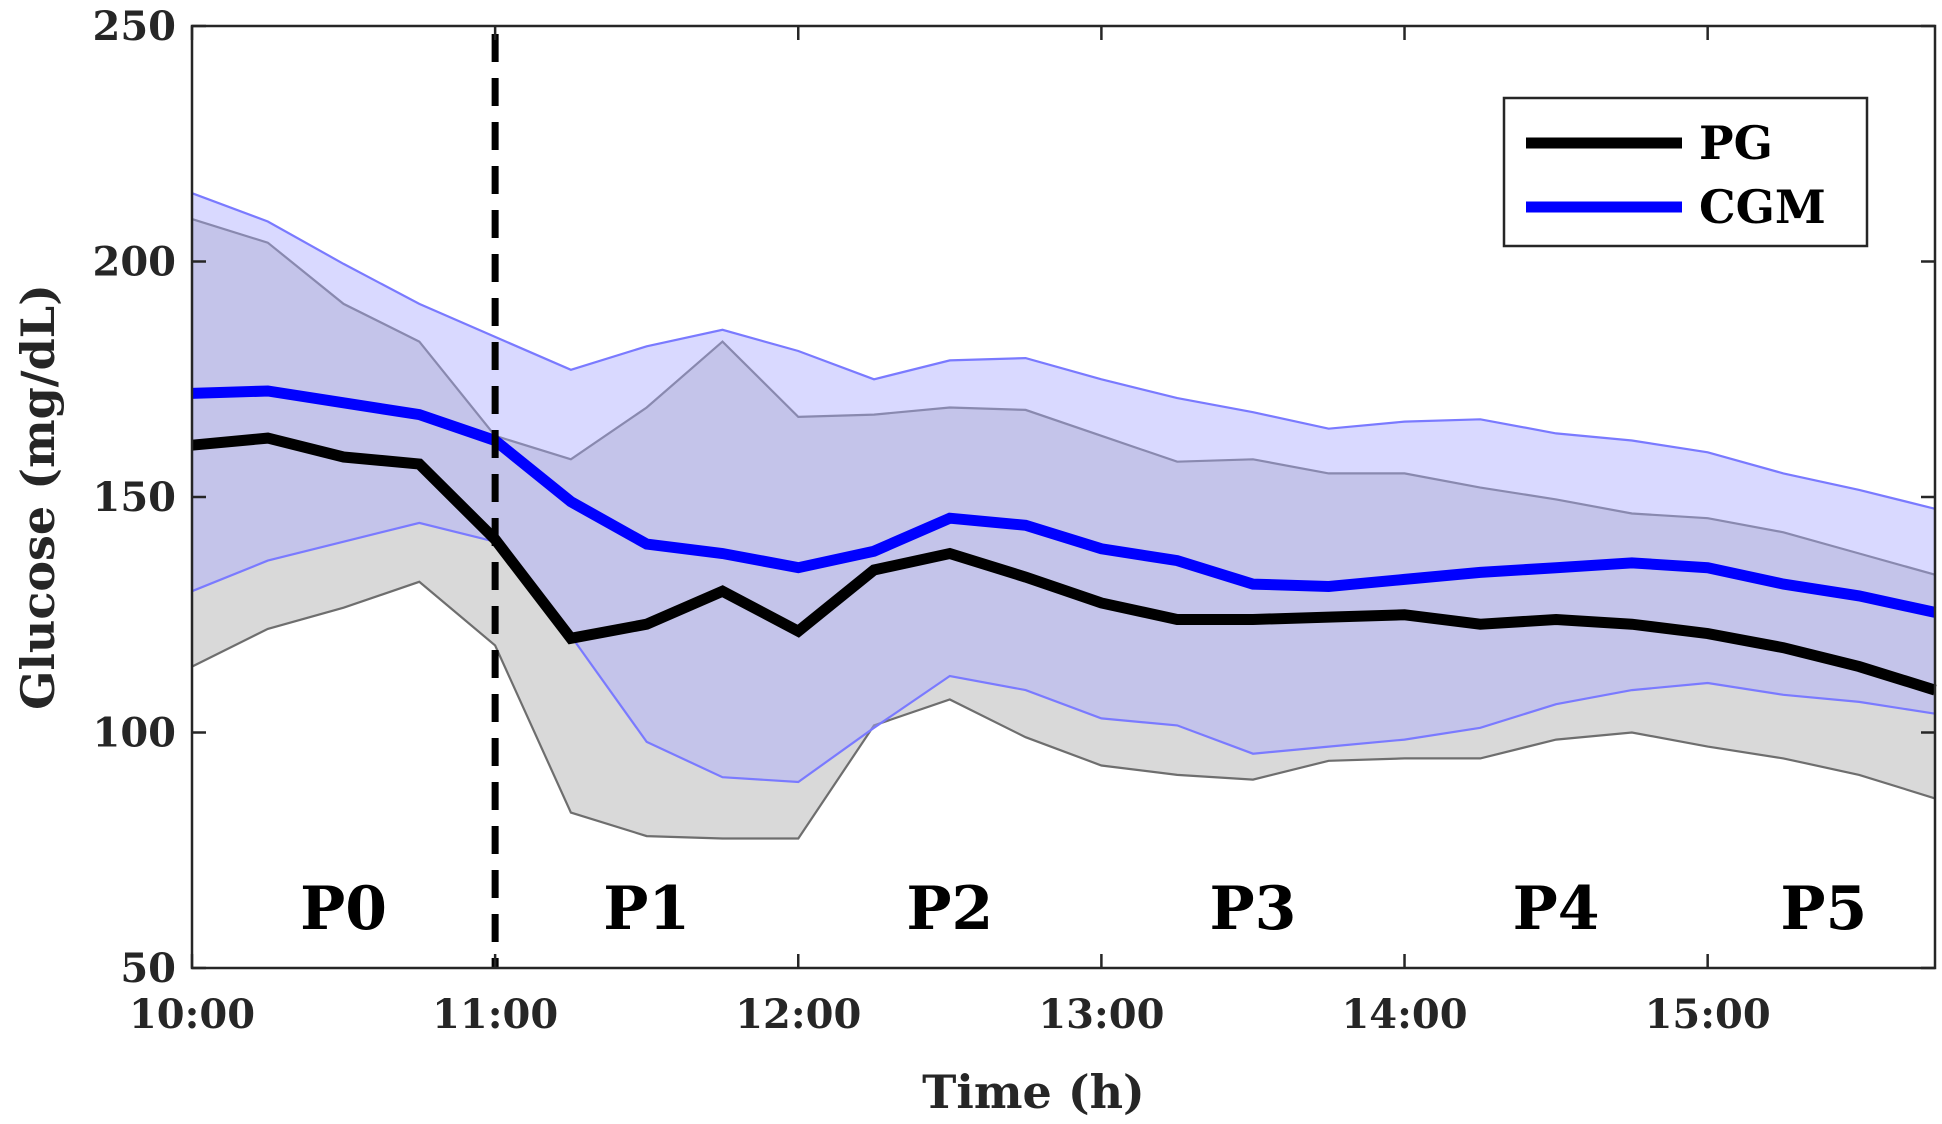  What do you see at coordinates (343, 909) in the screenshot?
I see `period-label-p0: P0` at bounding box center [343, 909].